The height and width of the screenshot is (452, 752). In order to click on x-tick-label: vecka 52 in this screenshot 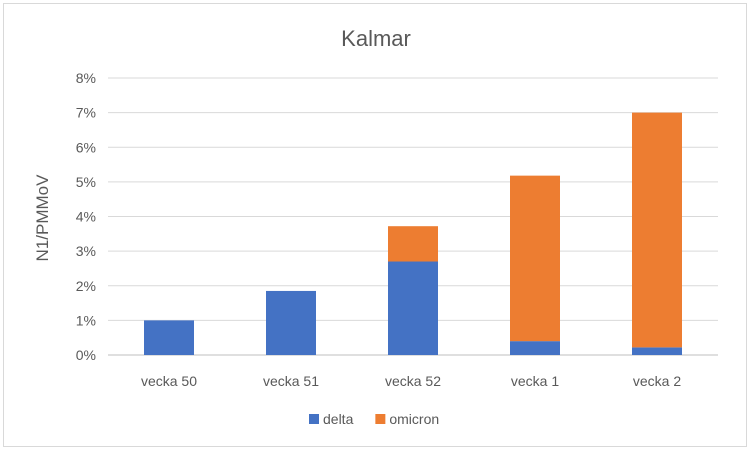, I will do `click(413, 381)`.